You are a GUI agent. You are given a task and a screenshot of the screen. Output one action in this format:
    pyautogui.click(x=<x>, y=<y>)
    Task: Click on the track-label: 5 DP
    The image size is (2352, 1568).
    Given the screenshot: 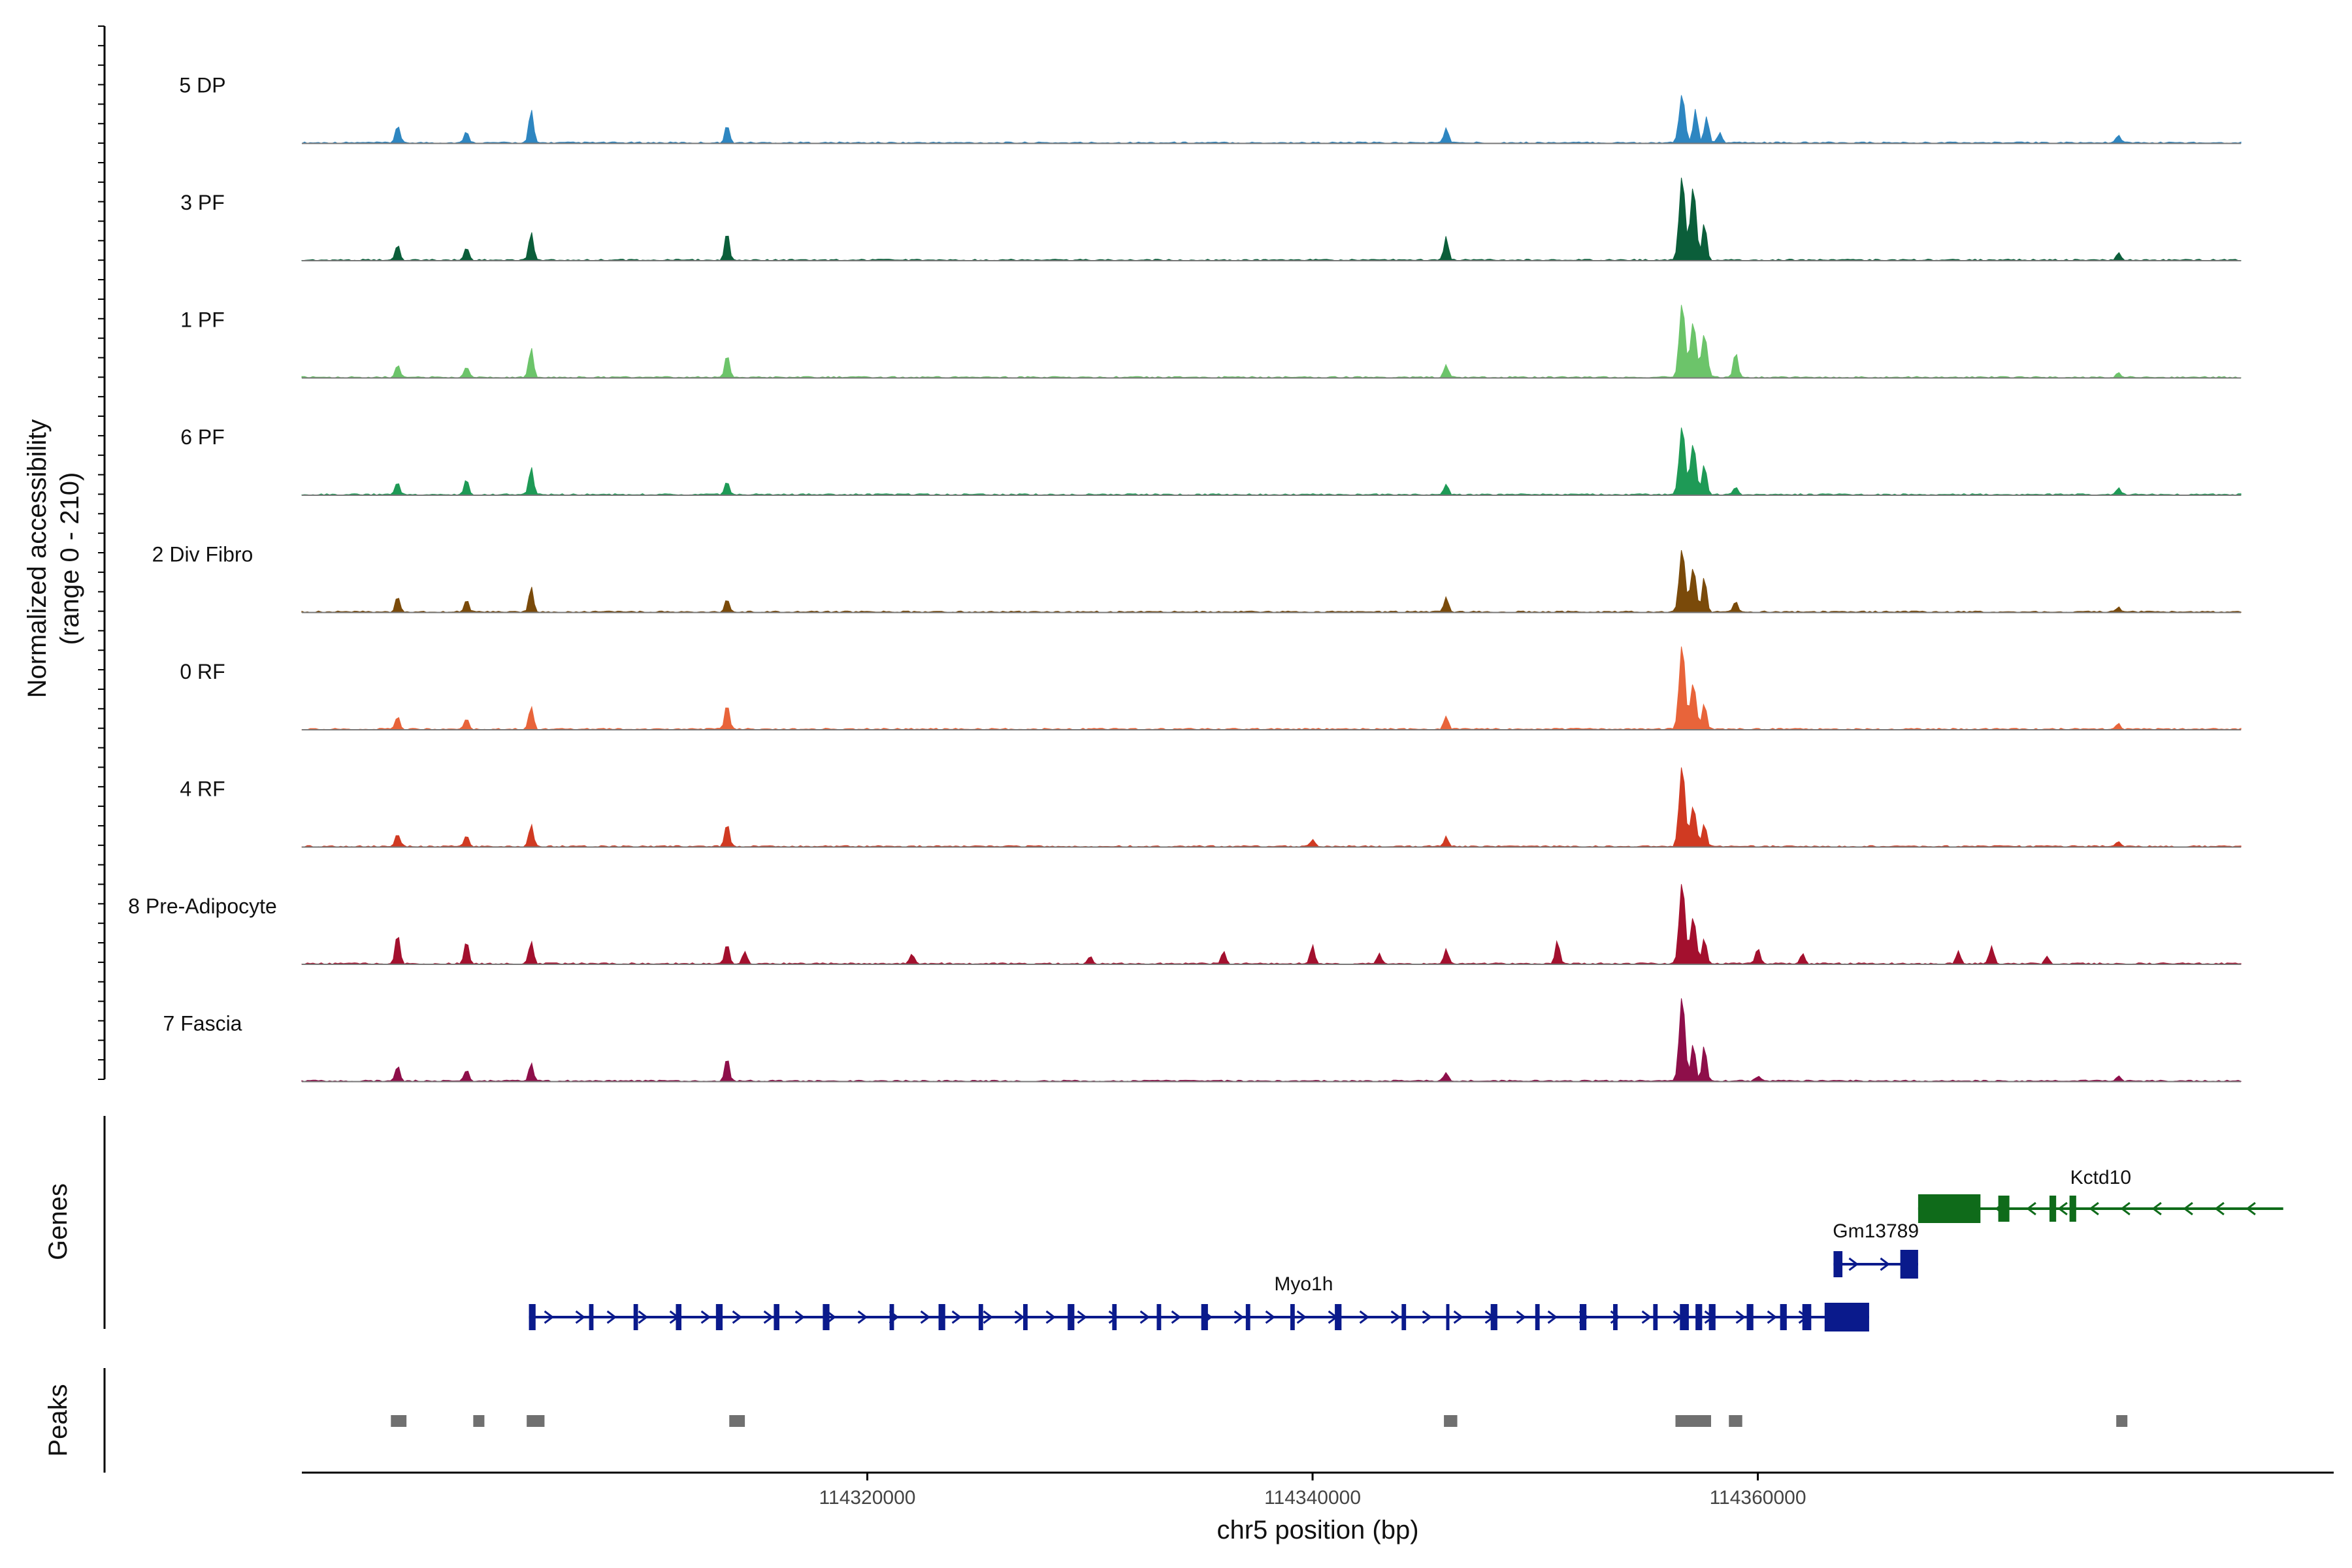 What is the action you would take?
    pyautogui.click(x=202, y=85)
    